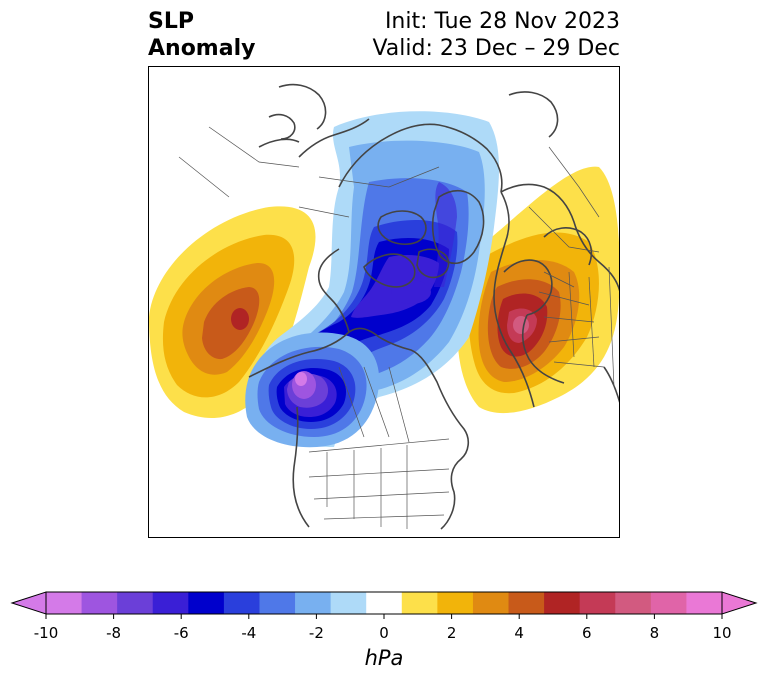  Describe the element at coordinates (181, 633) in the screenshot. I see `colorbar-tick-label: -6` at that location.